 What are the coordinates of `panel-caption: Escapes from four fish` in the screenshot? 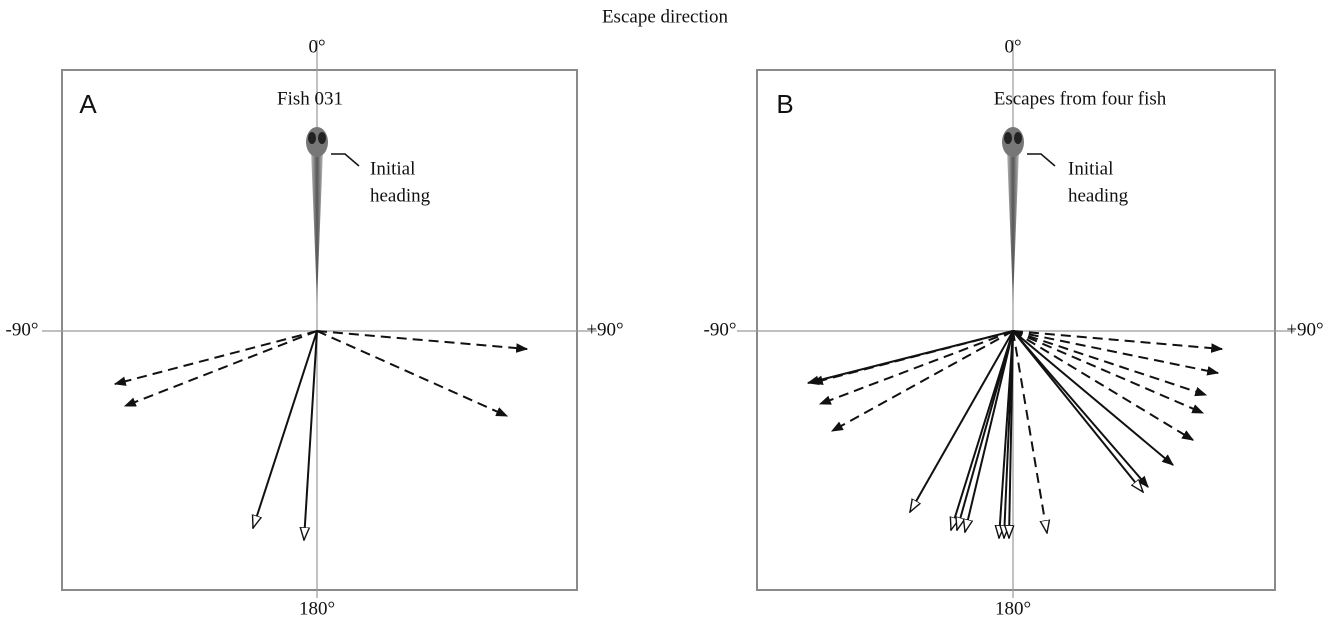 It's located at (1080, 98).